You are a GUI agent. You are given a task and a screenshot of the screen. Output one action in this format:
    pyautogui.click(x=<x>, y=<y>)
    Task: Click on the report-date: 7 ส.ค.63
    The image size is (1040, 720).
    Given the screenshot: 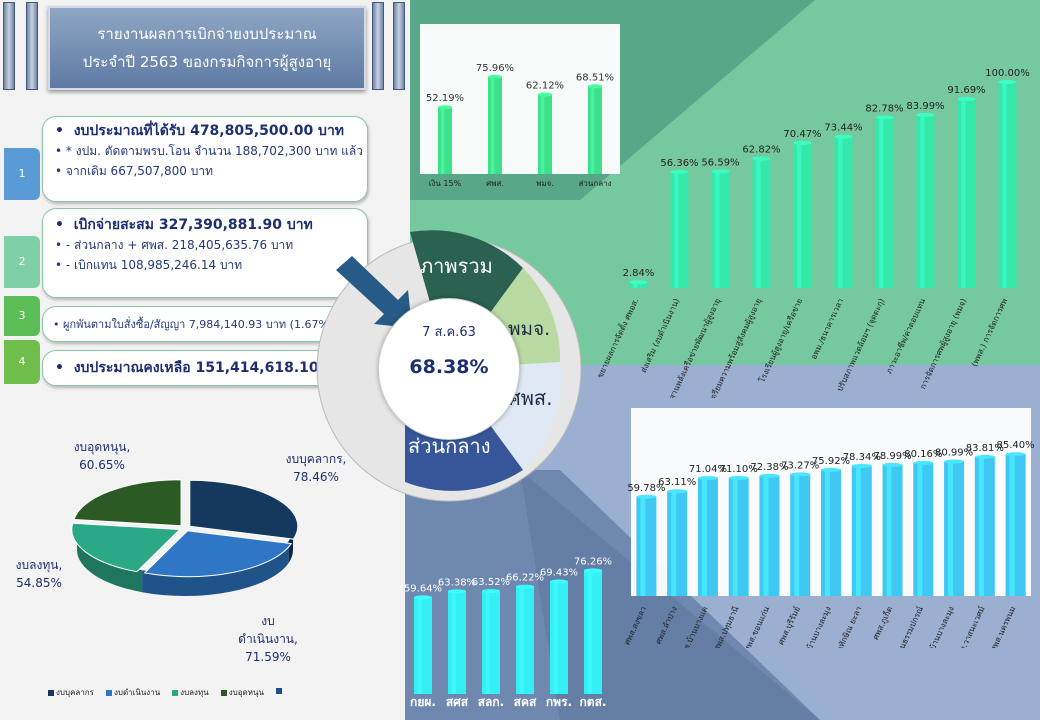 What is the action you would take?
    pyautogui.click(x=449, y=332)
    